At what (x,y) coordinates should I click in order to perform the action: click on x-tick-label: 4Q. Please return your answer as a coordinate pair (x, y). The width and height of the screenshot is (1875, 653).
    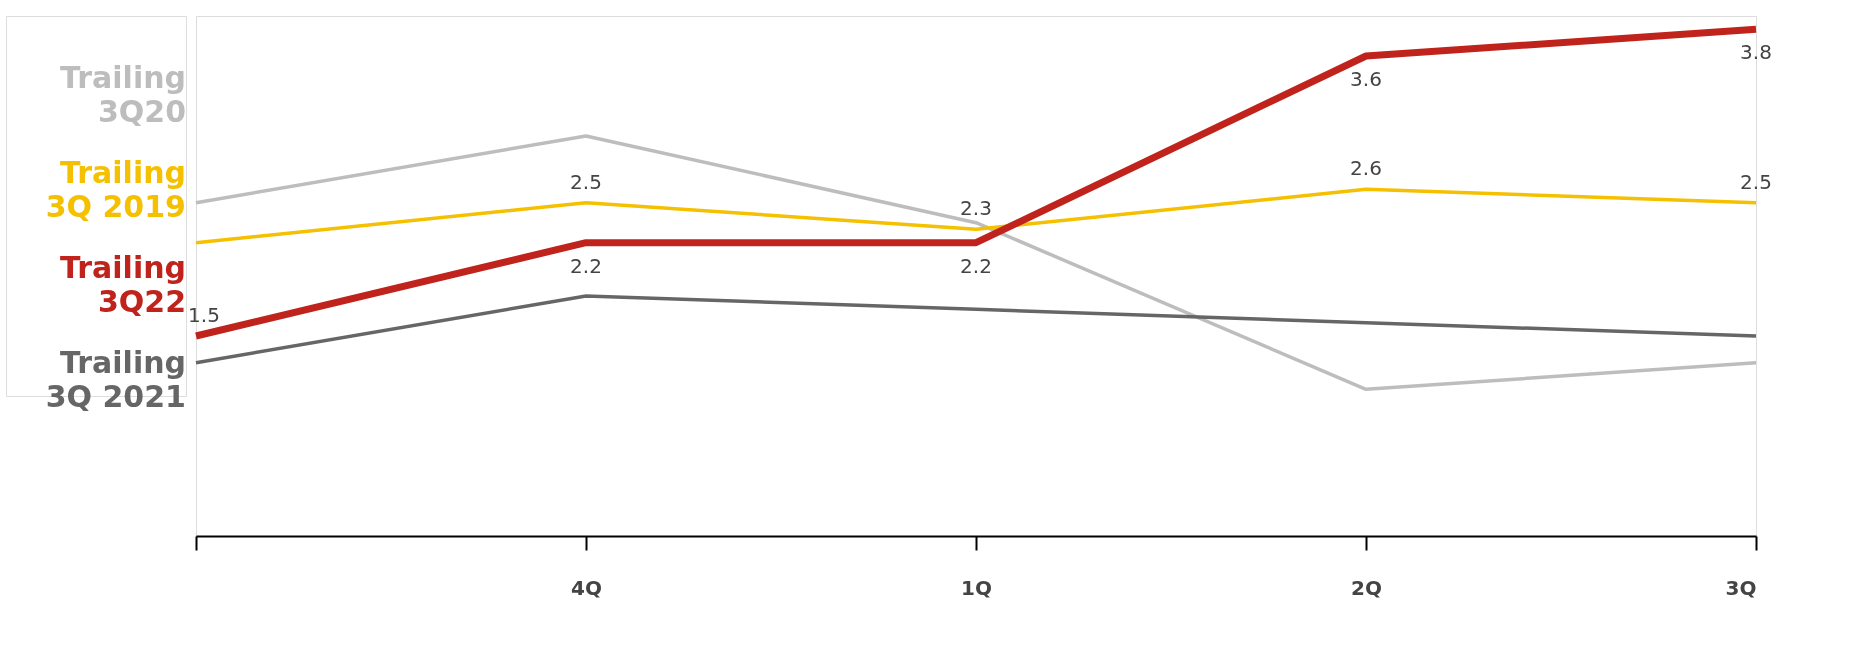
    Looking at the image, I should click on (586, 587).